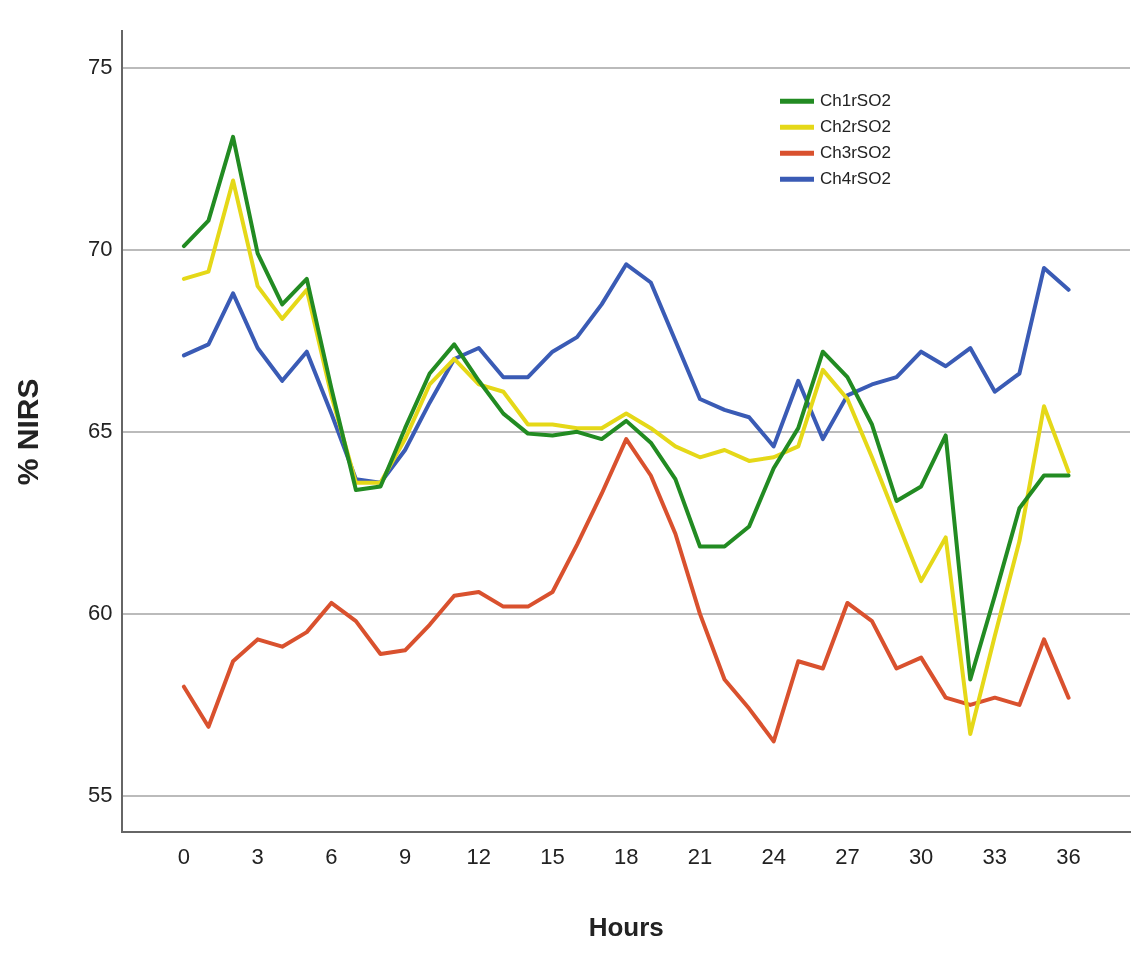 This screenshot has width=1140, height=956. Describe the element at coordinates (855, 100) in the screenshot. I see `legend-label: Ch1rSO2` at that location.